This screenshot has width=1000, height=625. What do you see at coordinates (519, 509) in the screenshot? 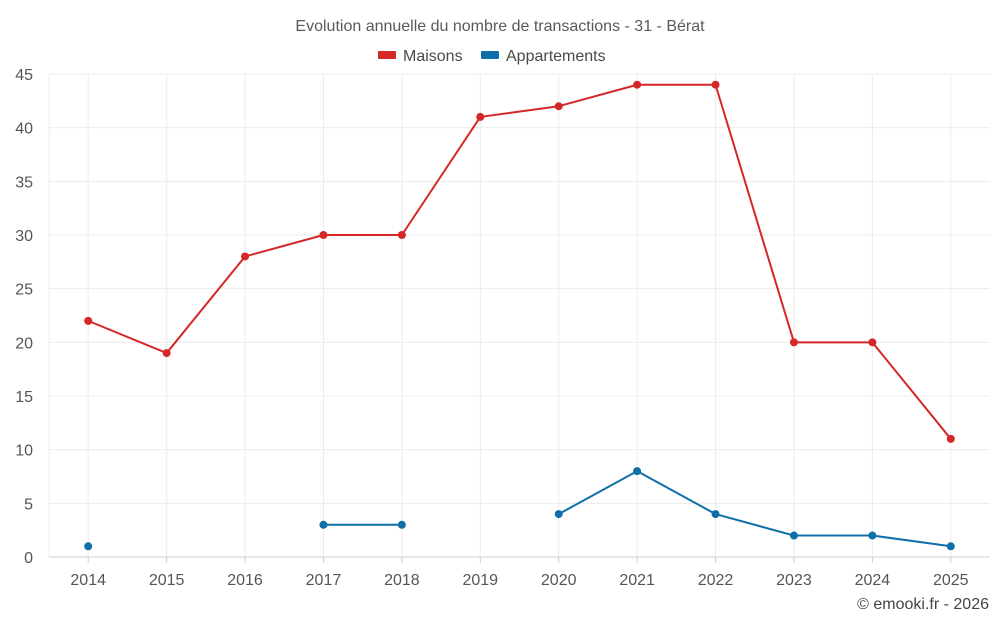
I see `series-appartements` at bounding box center [519, 509].